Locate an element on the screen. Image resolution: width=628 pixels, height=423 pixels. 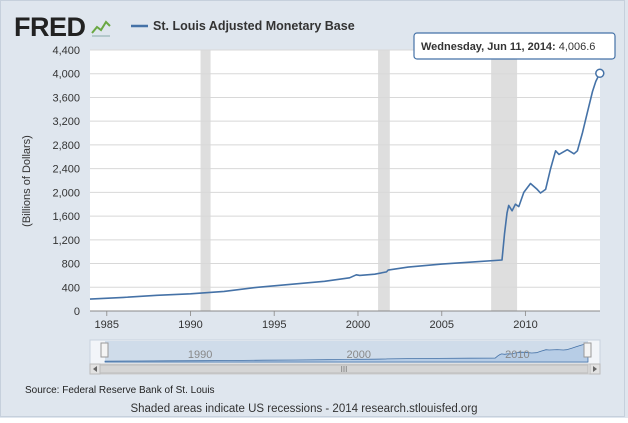
tooltip-date: Wednesday, Jun 11, 2014: is located at coordinates (488, 47).